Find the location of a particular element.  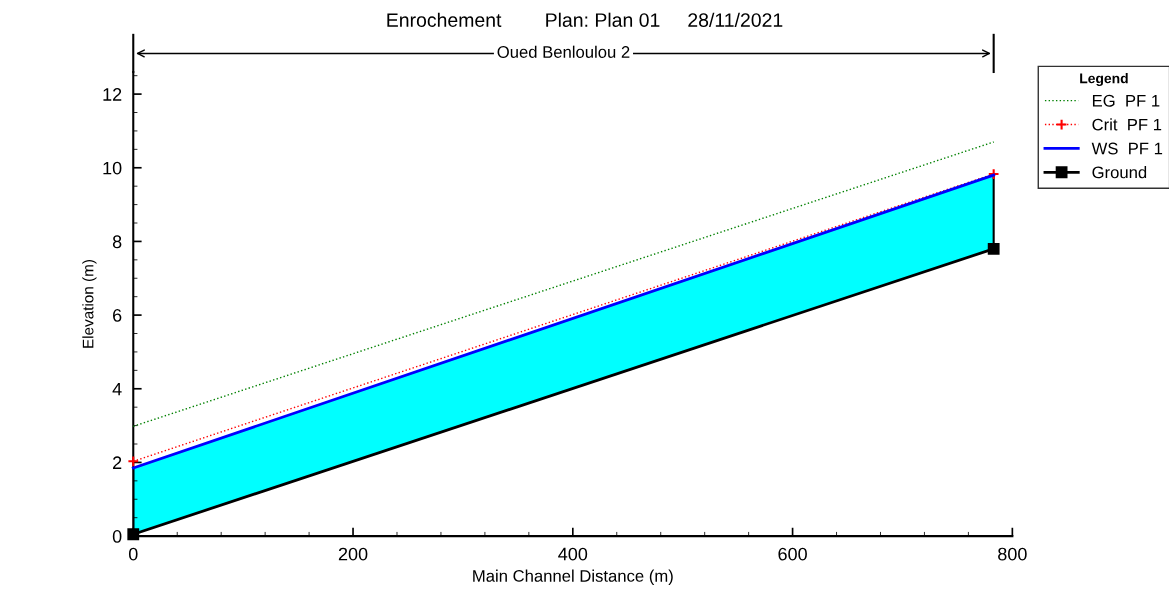

x-tick-label: 400 is located at coordinates (573, 554).